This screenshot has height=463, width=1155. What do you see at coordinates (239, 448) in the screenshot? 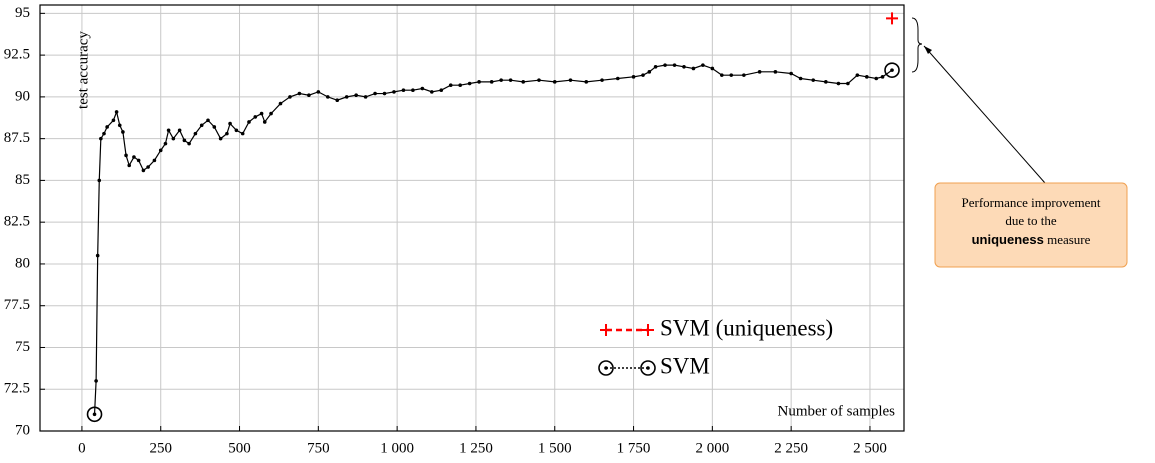
I see `x-tick-label: 500` at bounding box center [239, 448].